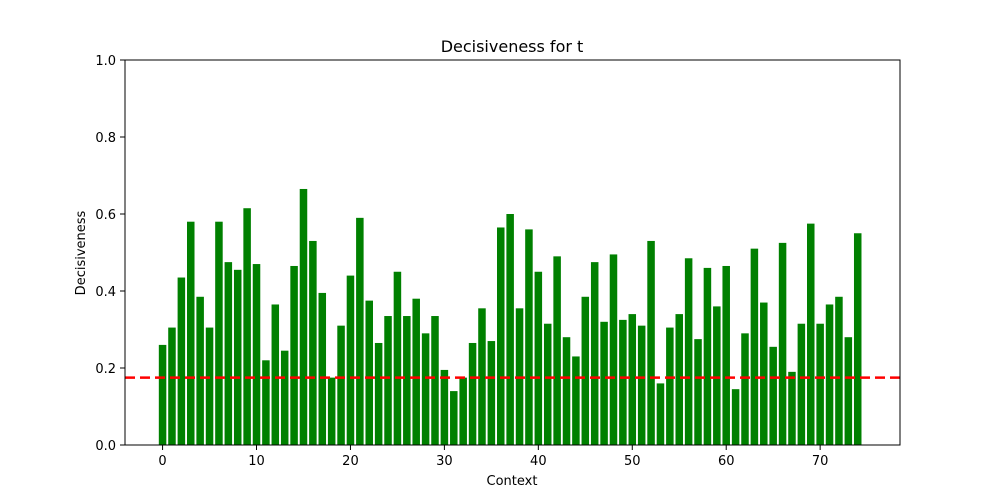 This screenshot has height=500, width=1000. I want to click on y-tick-label-2: 0.4, so click(105, 292).